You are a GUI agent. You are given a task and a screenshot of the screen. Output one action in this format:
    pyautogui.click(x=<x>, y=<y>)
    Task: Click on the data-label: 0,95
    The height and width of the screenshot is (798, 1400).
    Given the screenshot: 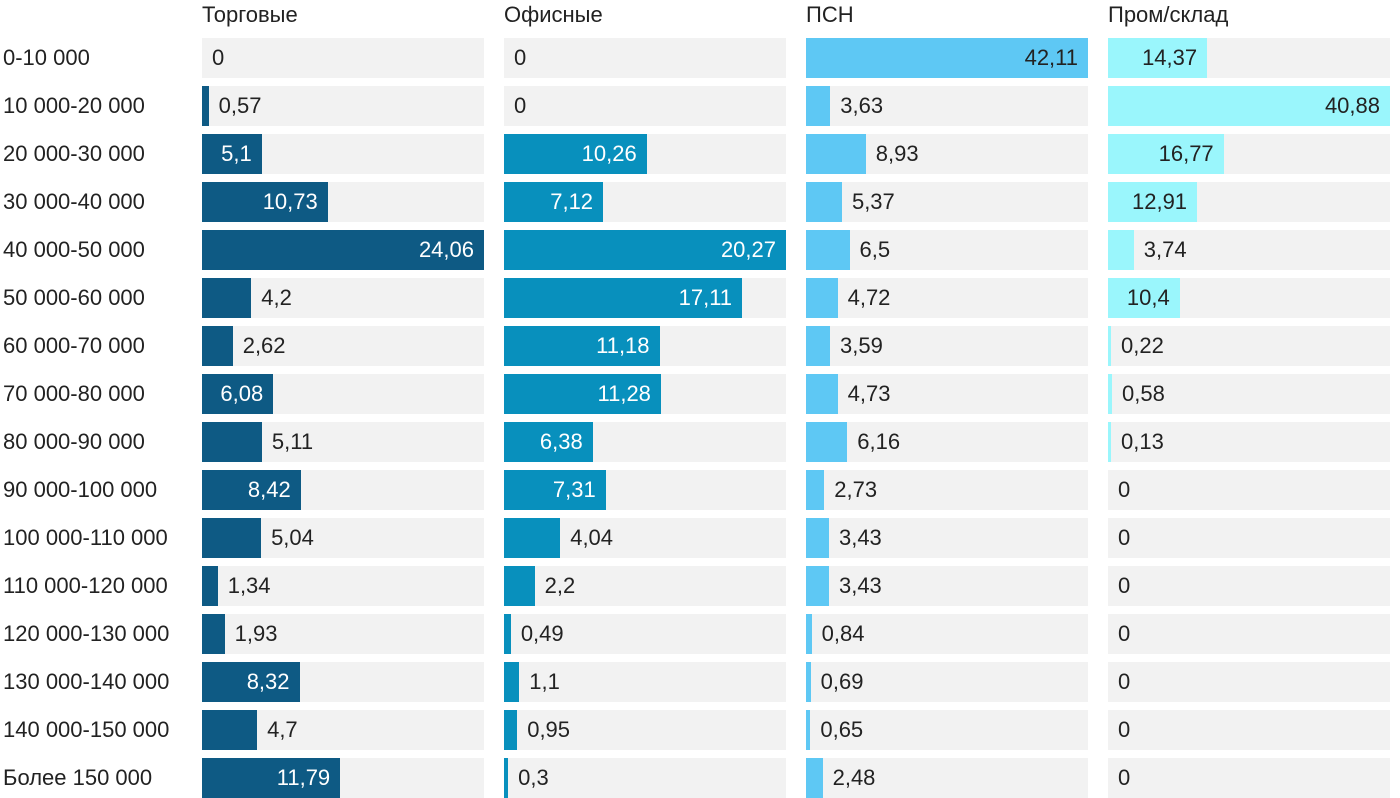 What is the action you would take?
    pyautogui.click(x=549, y=729)
    